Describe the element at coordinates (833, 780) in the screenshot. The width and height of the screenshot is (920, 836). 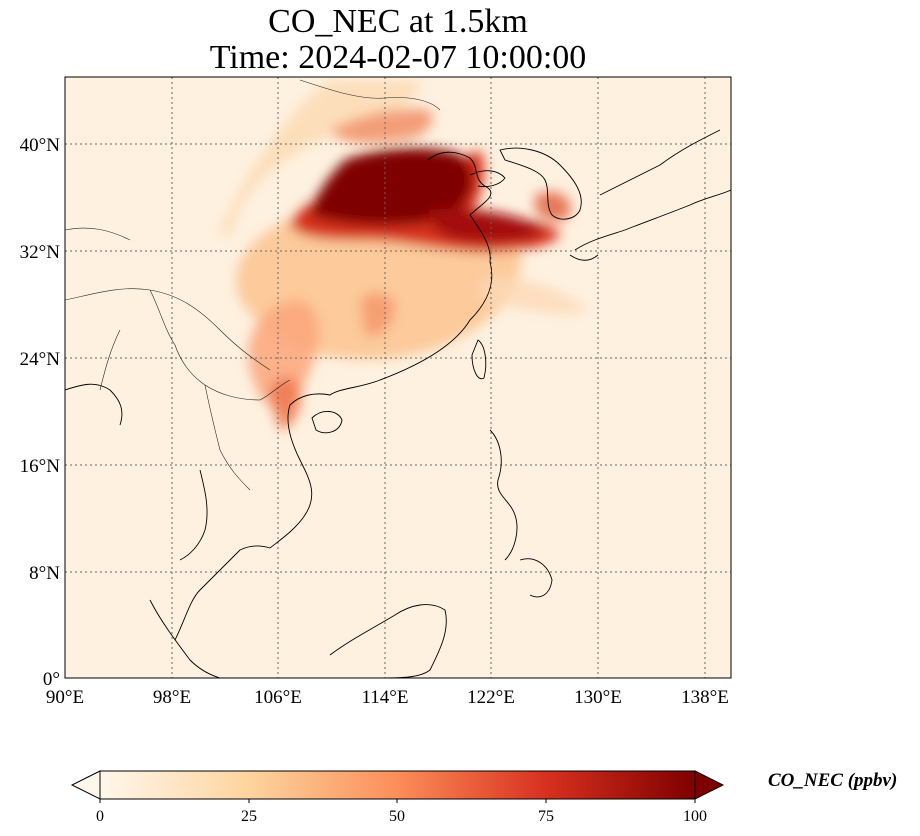
I see `colorbar-label: CO_NEC (ppbv)` at that location.